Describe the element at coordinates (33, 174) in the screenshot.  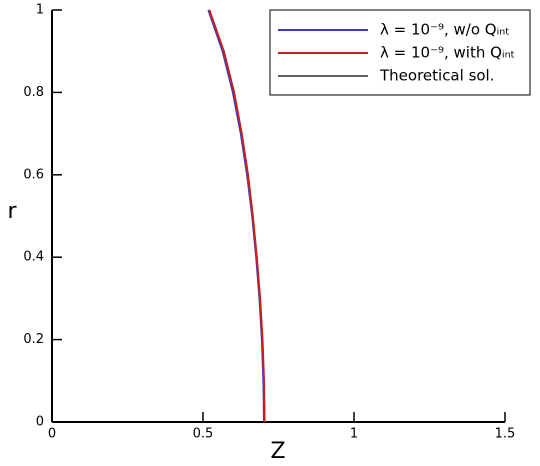
I see `y-tick-label: 0.6` at that location.